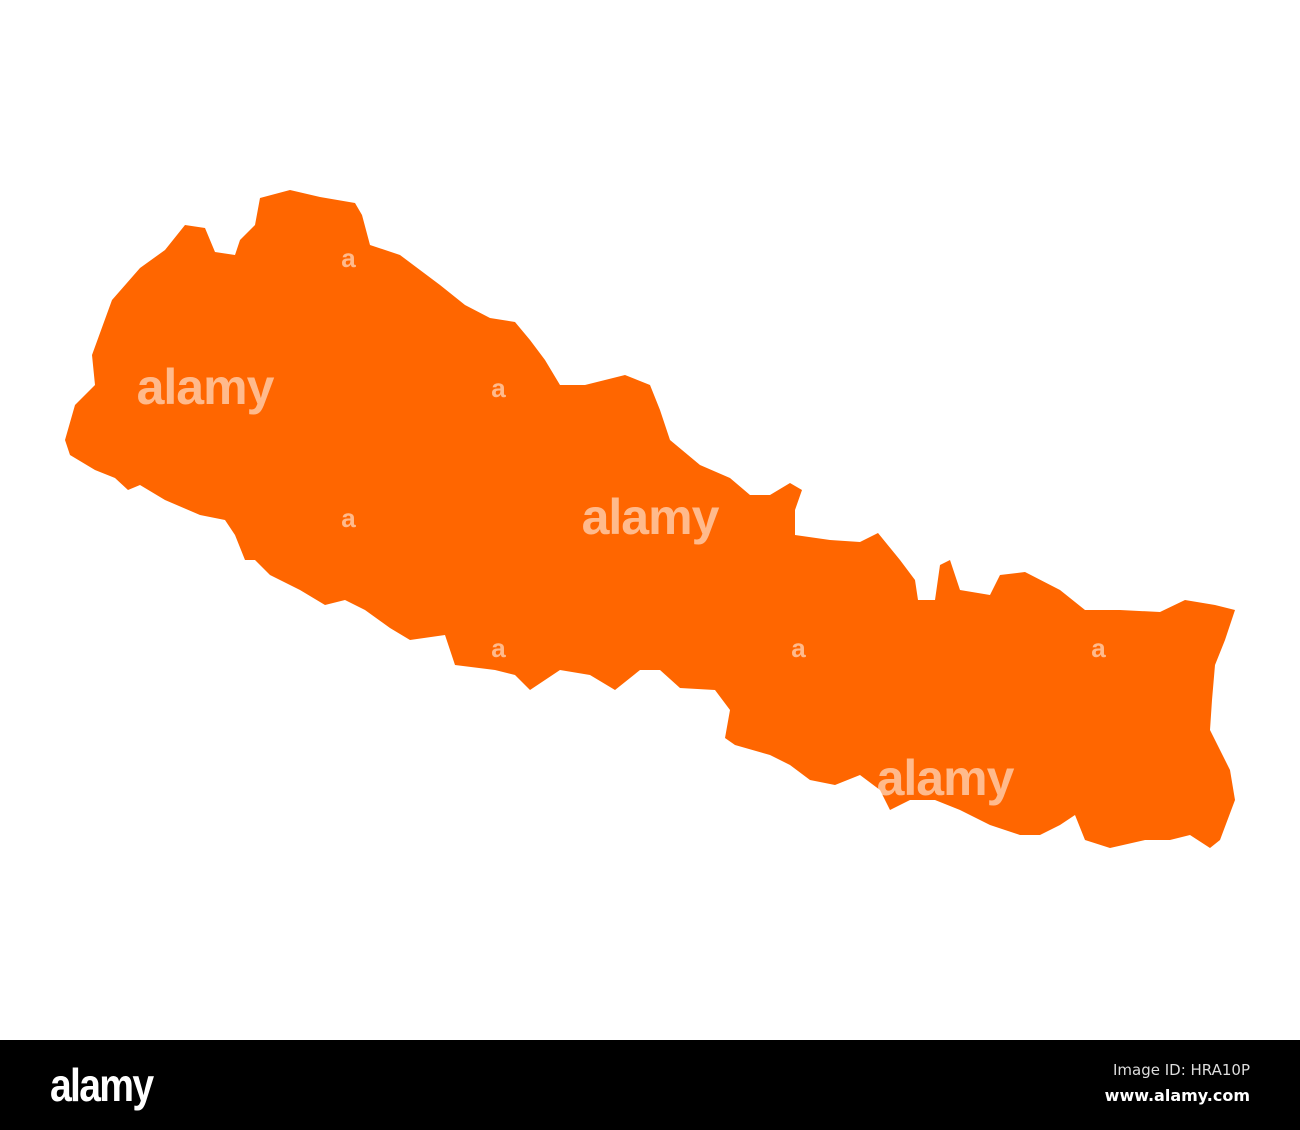 Image resolution: width=1300 pixels, height=1130 pixels. I want to click on alamy-logo: alamy, so click(102, 1085).